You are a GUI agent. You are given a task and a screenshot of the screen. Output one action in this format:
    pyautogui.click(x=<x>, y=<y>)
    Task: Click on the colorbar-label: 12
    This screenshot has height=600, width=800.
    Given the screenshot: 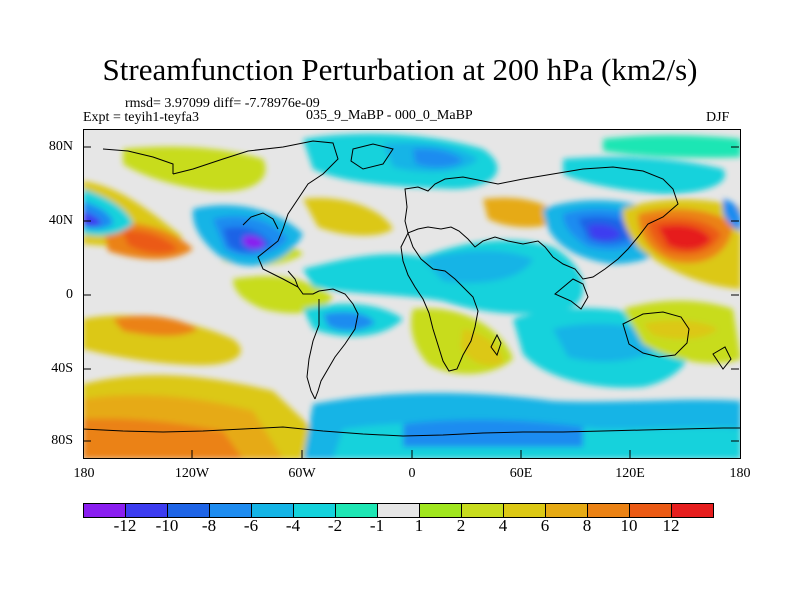 What is the action you would take?
    pyautogui.click(x=671, y=525)
    